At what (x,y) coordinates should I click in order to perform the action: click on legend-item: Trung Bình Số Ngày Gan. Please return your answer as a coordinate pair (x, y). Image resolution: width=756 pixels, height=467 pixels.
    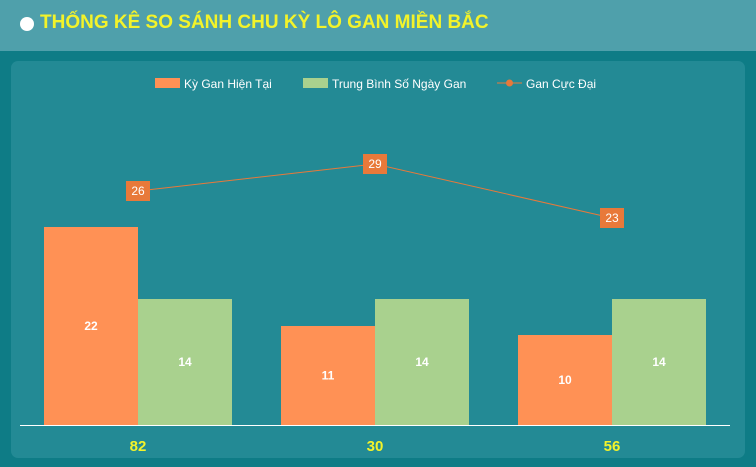
    Looking at the image, I should click on (384, 84).